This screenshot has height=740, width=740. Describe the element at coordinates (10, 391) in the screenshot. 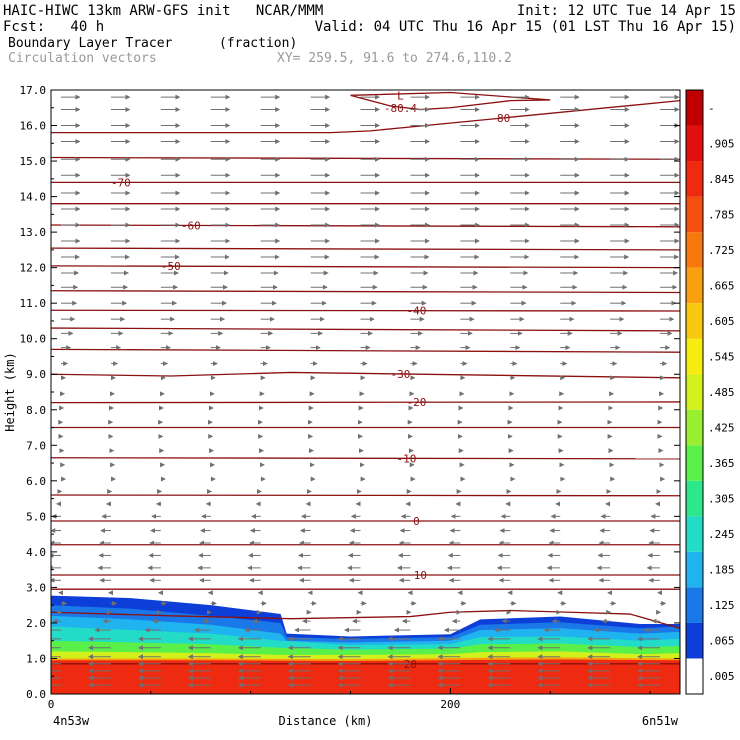

I see `y-axis-label: Height (km)` at that location.